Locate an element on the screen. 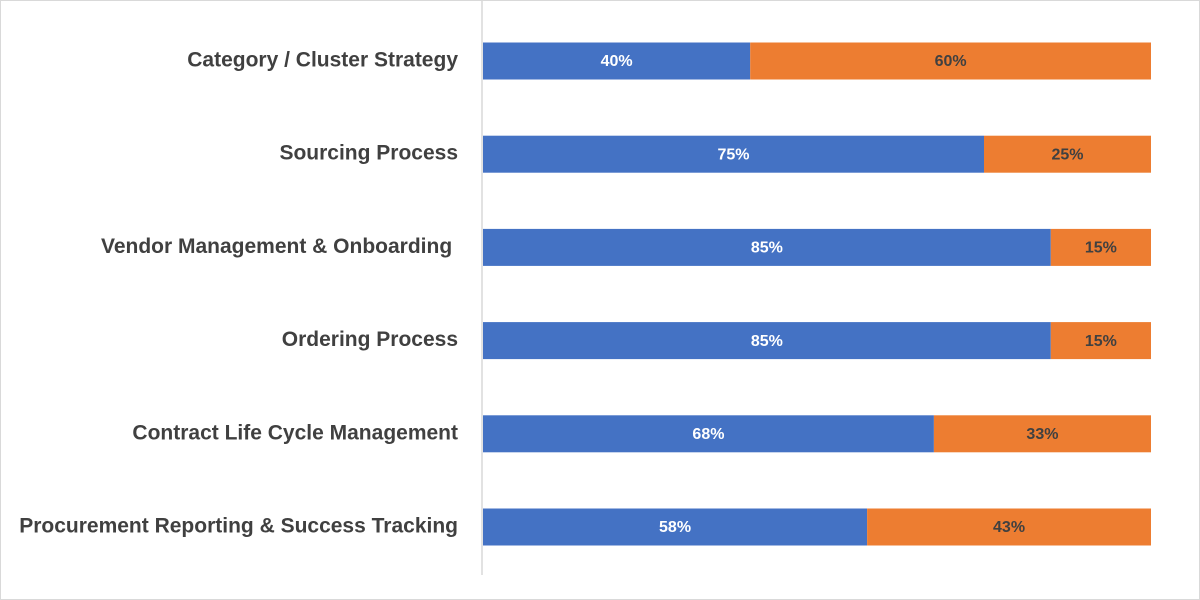 This screenshot has width=1200, height=600. category-label: Vendor Management & Onboarding is located at coordinates (279, 246).